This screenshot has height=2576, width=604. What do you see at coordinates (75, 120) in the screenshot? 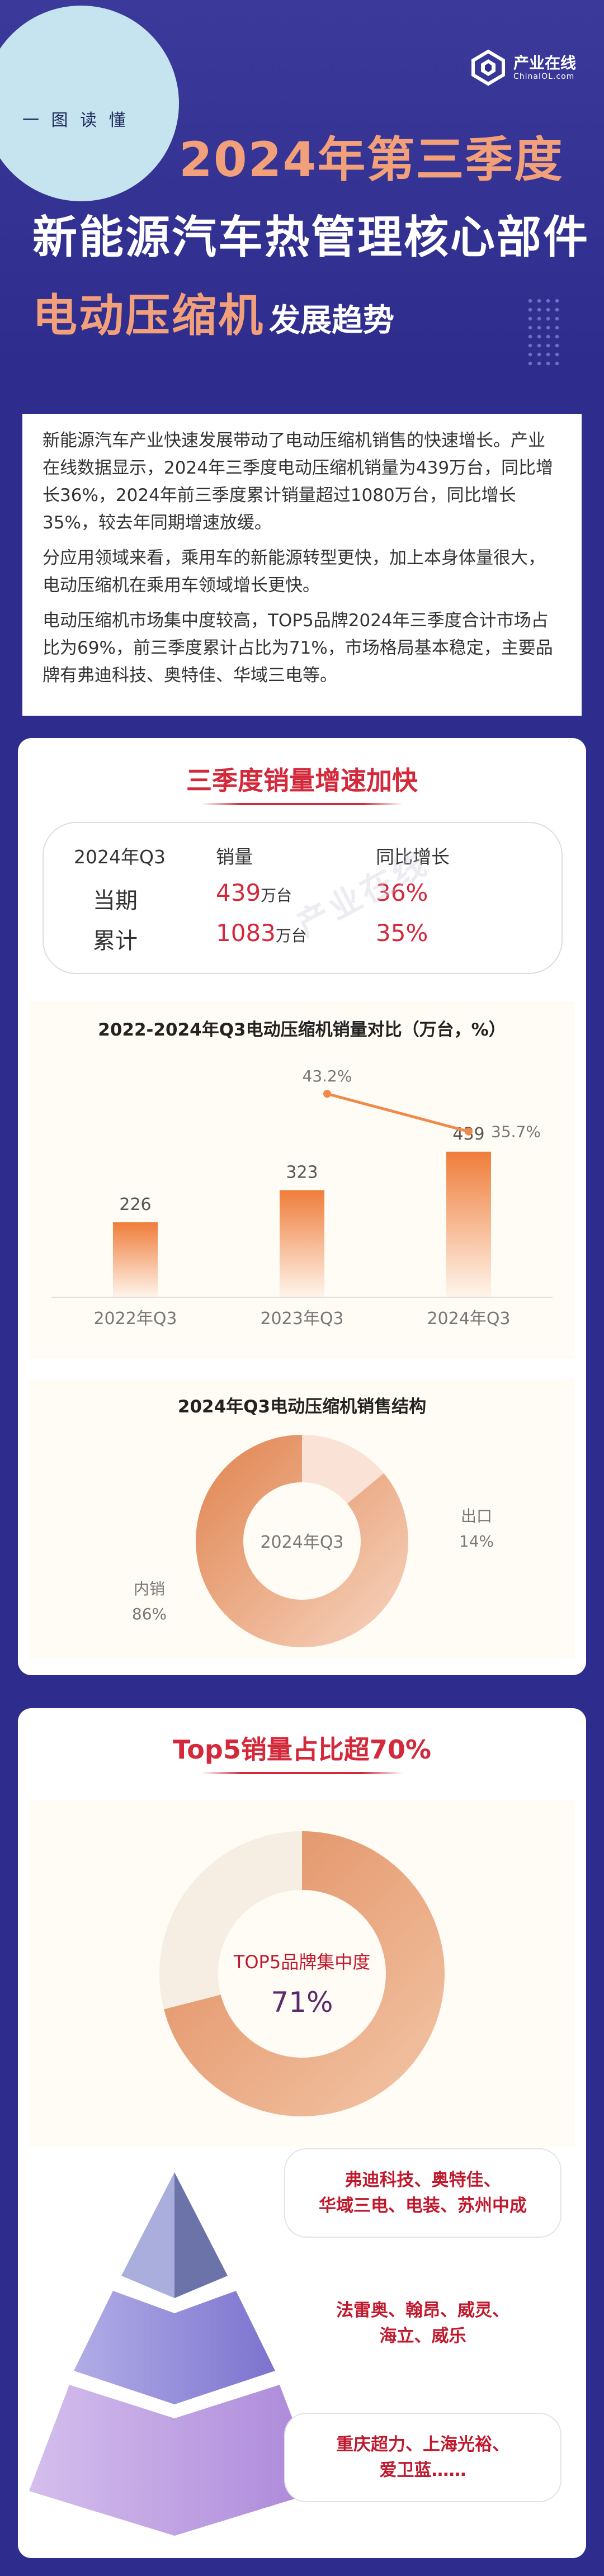
I see `tagline: 一 图 读 懂` at bounding box center [75, 120].